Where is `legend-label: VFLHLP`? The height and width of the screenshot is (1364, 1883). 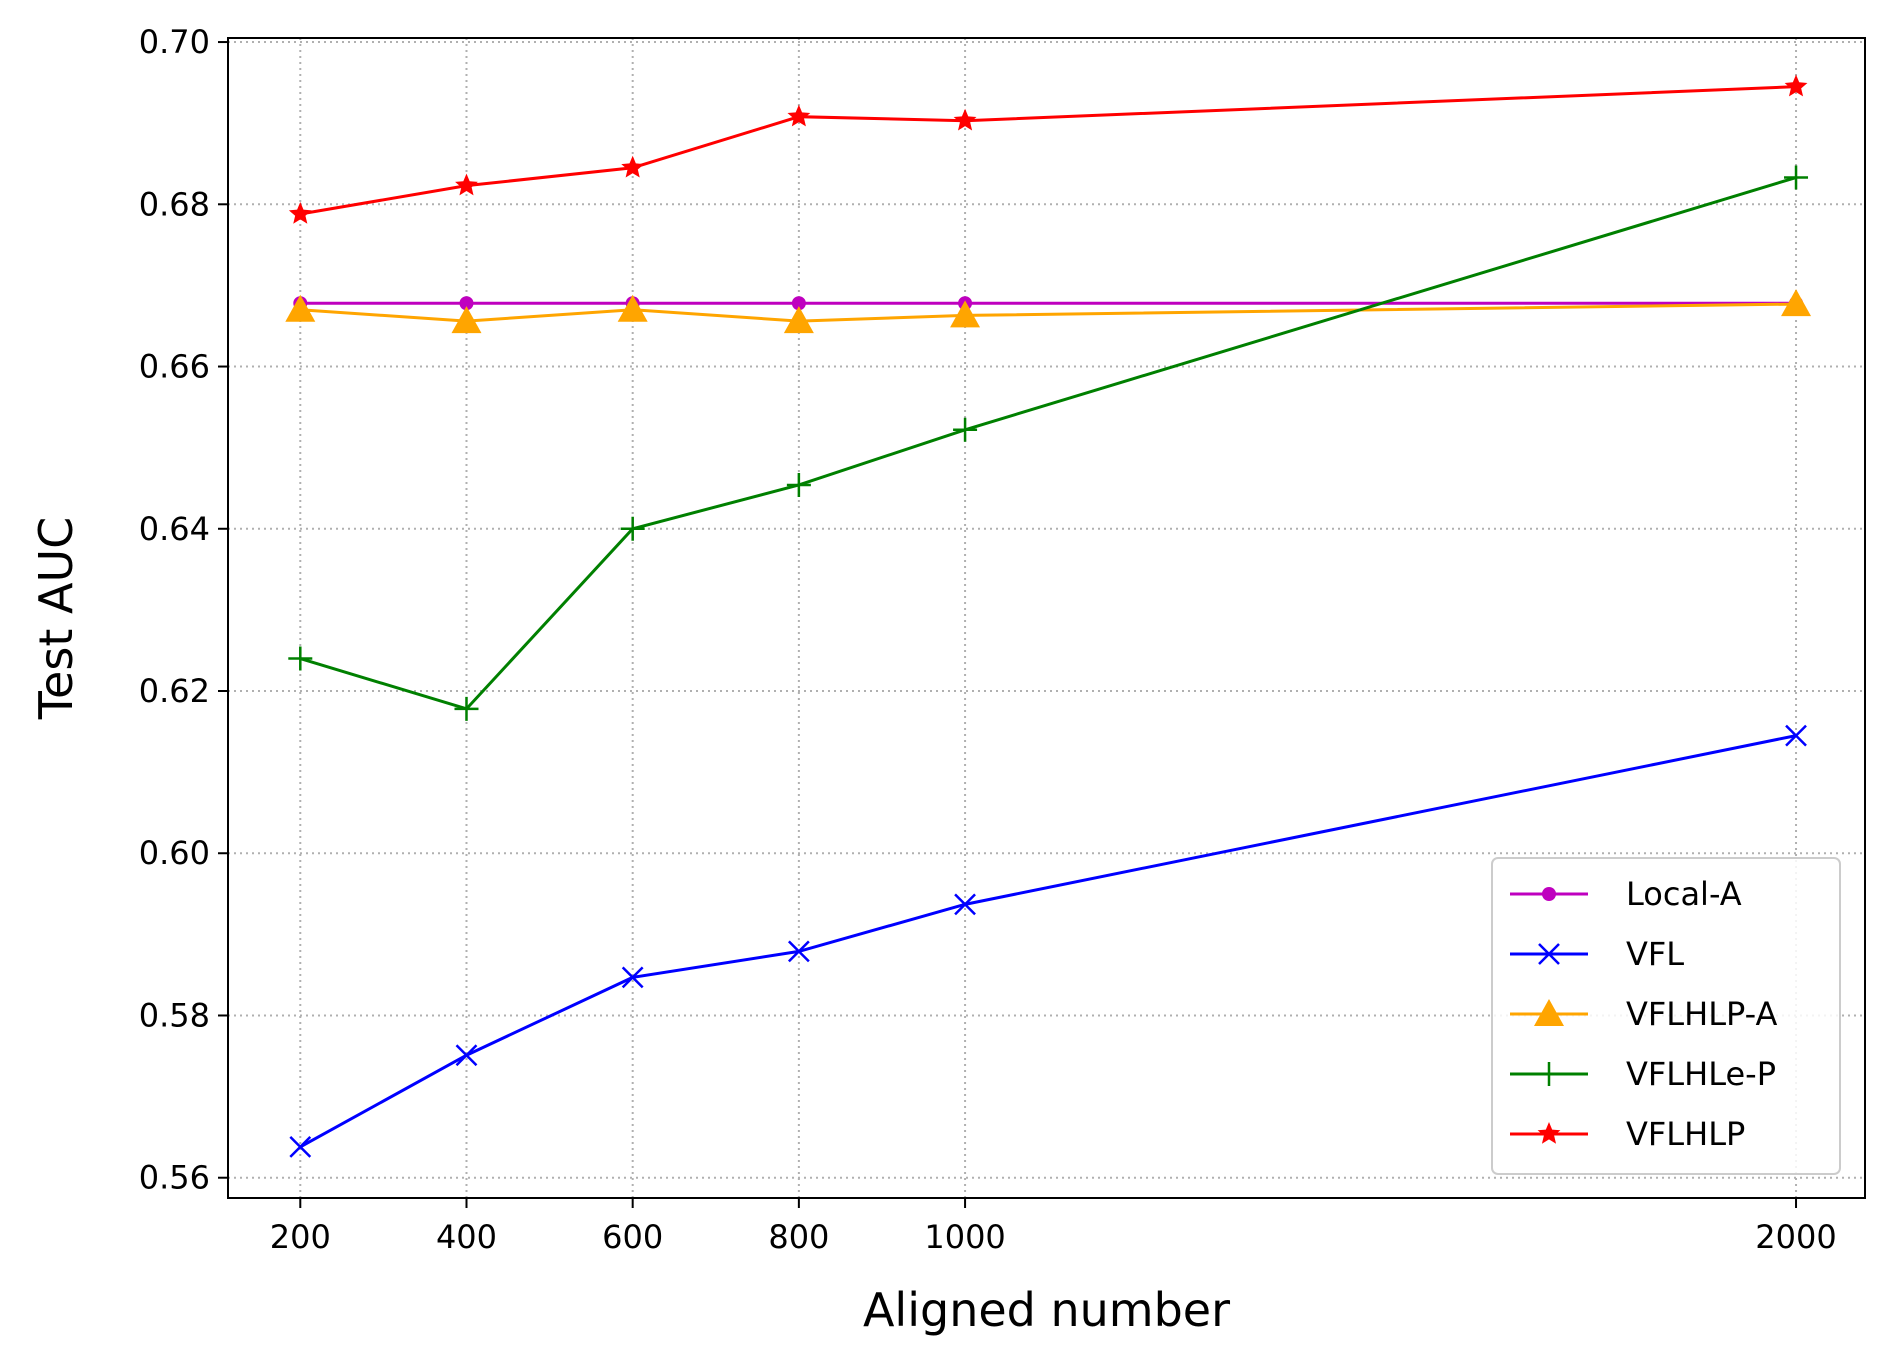
legend-label: VFLHLP is located at coordinates (1685, 1134).